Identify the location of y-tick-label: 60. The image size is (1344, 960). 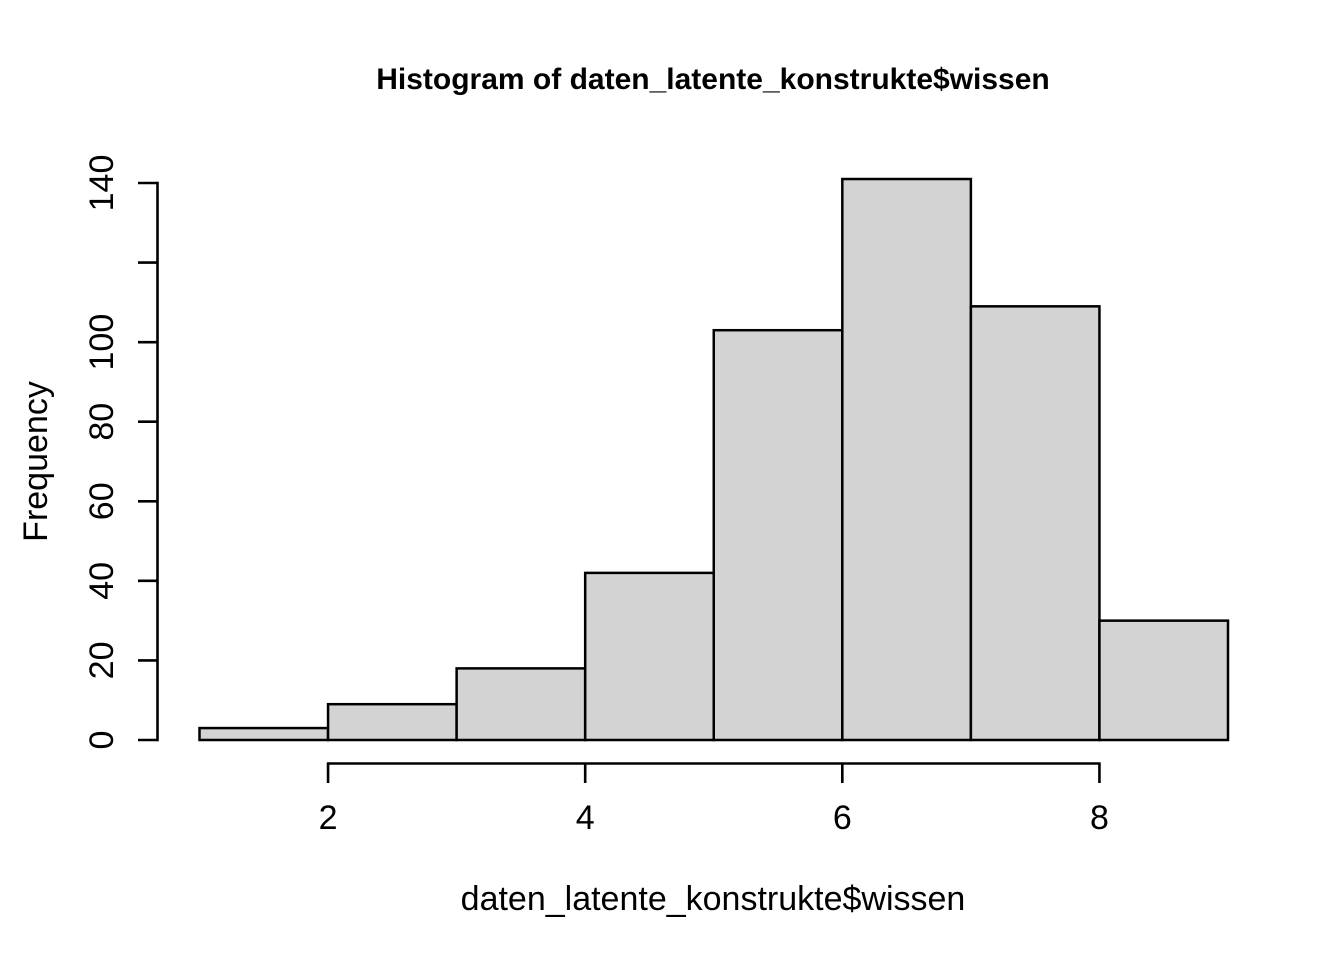
(102, 501).